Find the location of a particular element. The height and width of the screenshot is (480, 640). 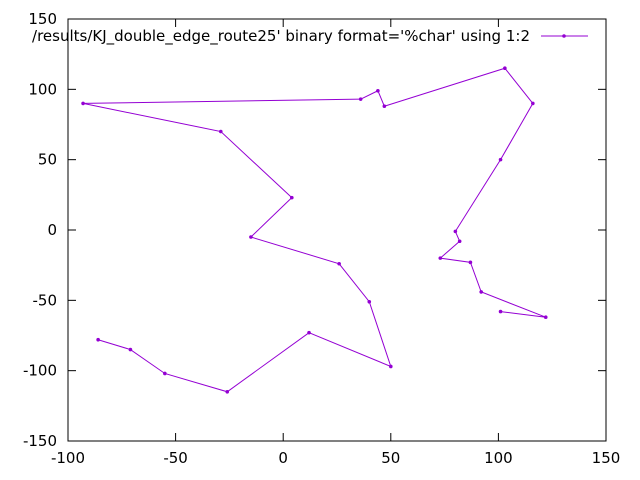

x-tick-label: 150 is located at coordinates (606, 458).